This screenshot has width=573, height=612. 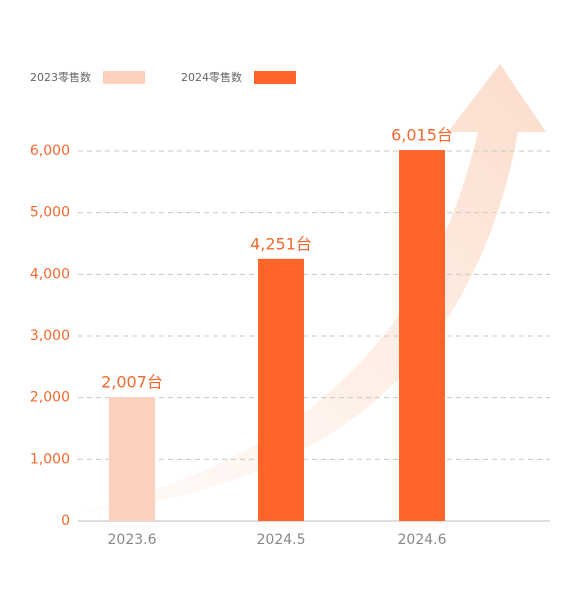 I want to click on legend-label: 2024零售数, so click(x=211, y=77).